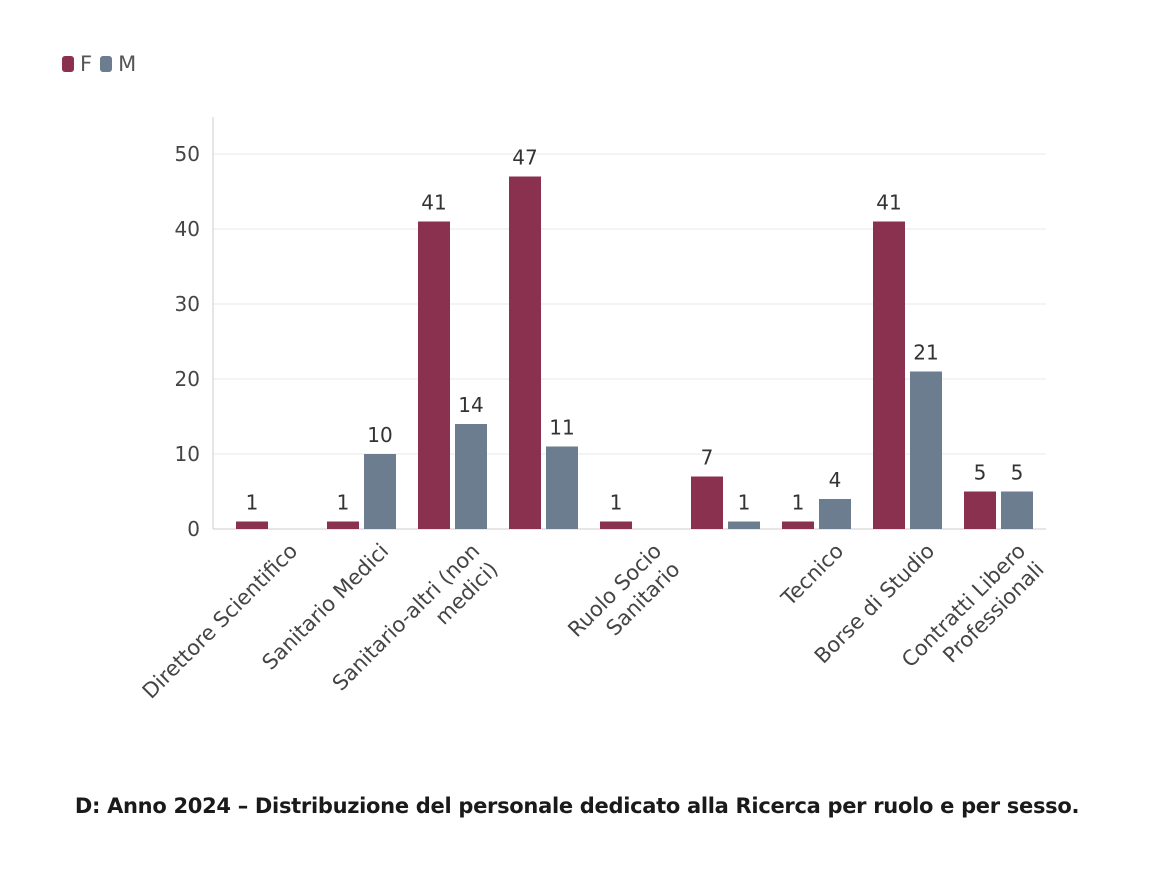  What do you see at coordinates (925, 353) in the screenshot?
I see `data-label-m-7: 21` at bounding box center [925, 353].